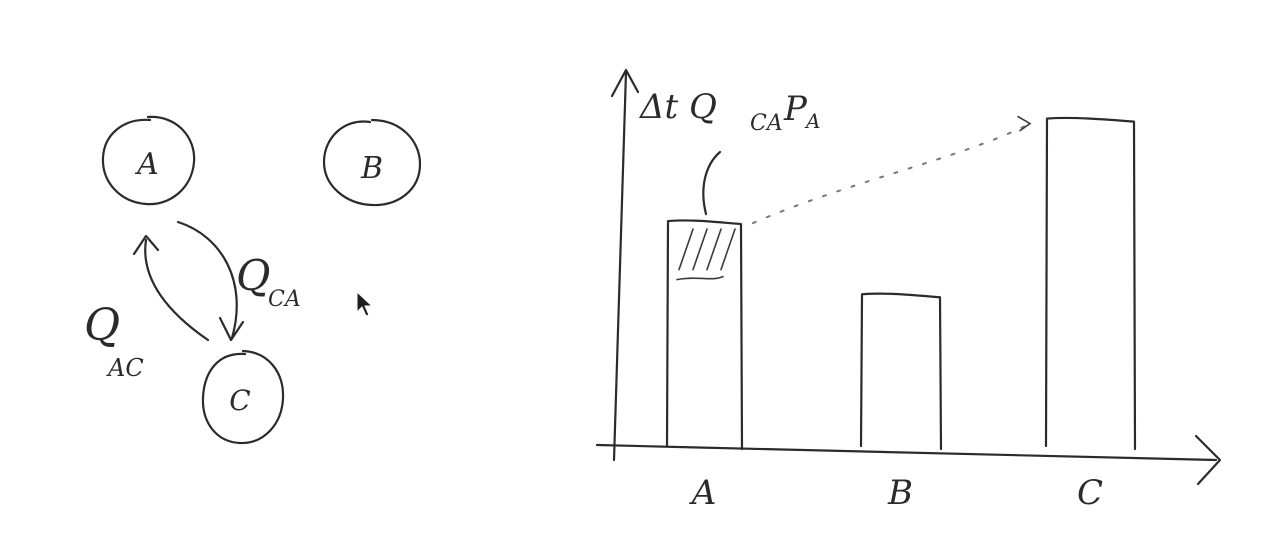  What do you see at coordinates (704, 335) in the screenshot?
I see `bar-a` at bounding box center [704, 335].